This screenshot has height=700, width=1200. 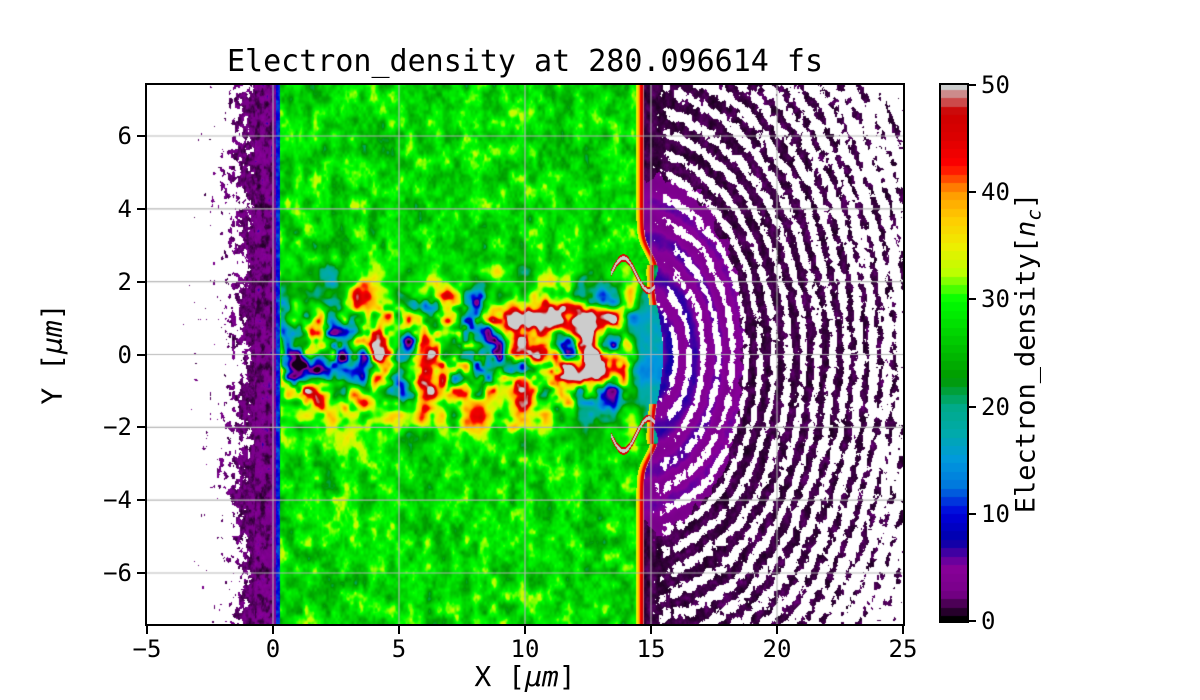 What do you see at coordinates (52, 312) in the screenshot?
I see `y-axis-label-suffix: ]` at bounding box center [52, 312].